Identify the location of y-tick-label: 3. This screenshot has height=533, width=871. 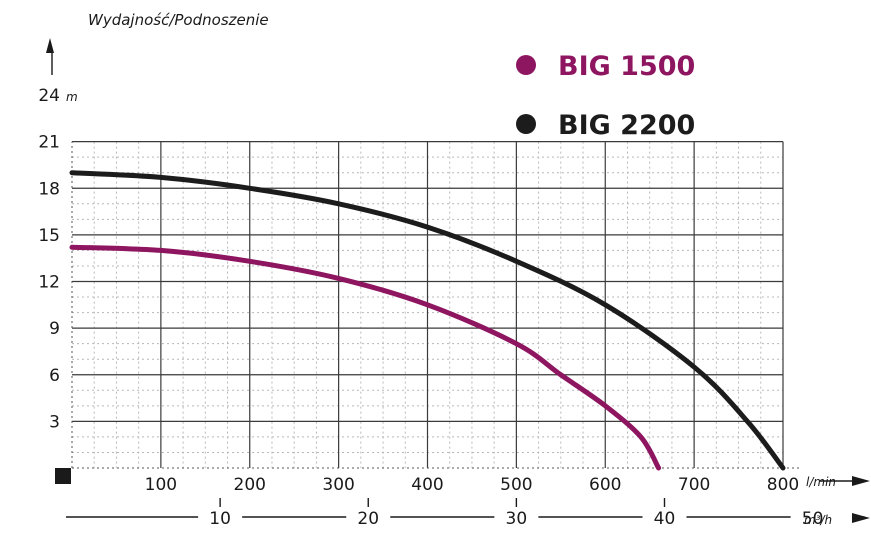
(54, 422).